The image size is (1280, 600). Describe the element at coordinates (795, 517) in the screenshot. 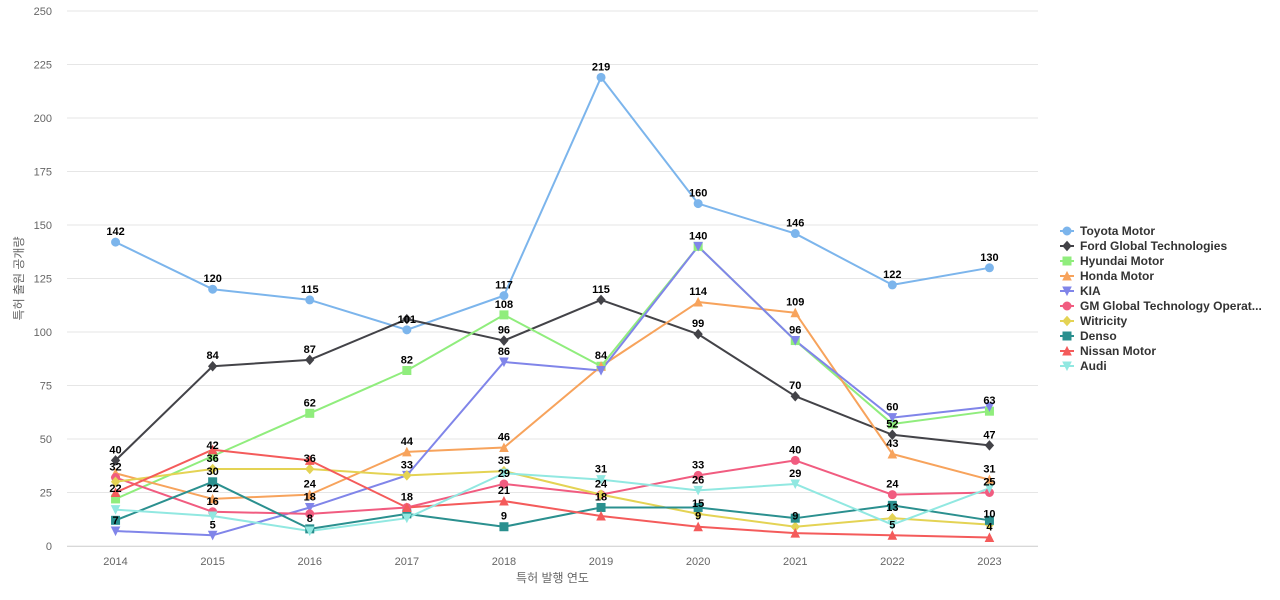

I see `data-label: 9` at that location.